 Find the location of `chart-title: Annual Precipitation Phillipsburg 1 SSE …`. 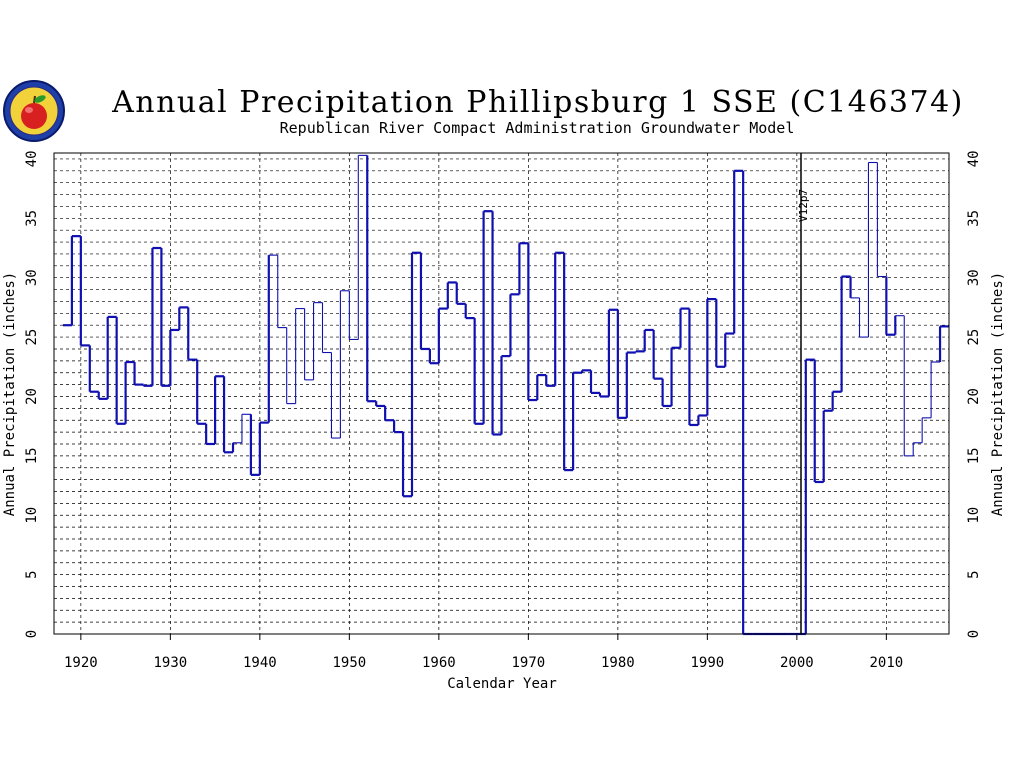

chart-title: Annual Precipitation Phillipsburg 1 SSE … is located at coordinates (537, 102).